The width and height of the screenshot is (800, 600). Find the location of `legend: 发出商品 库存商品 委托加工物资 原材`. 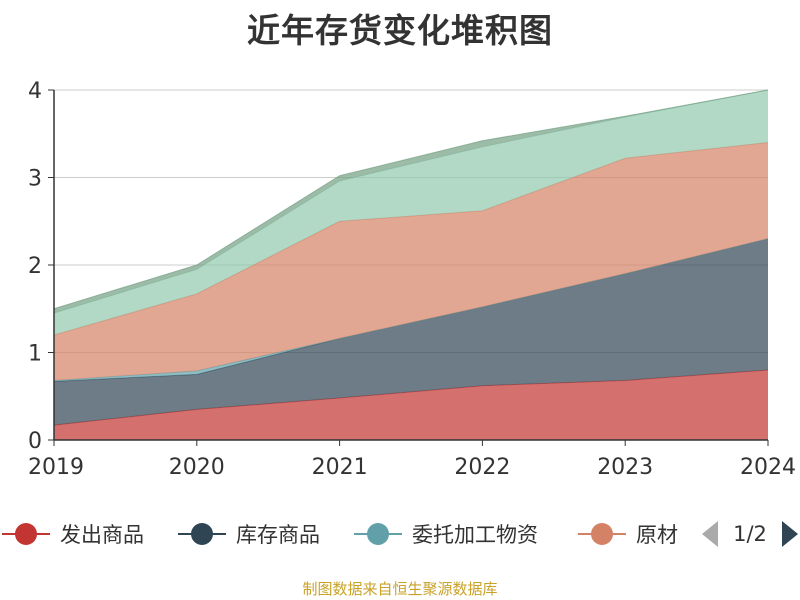

legend: 发出商品 库存商品 委托加工物资 原材 is located at coordinates (345, 534).